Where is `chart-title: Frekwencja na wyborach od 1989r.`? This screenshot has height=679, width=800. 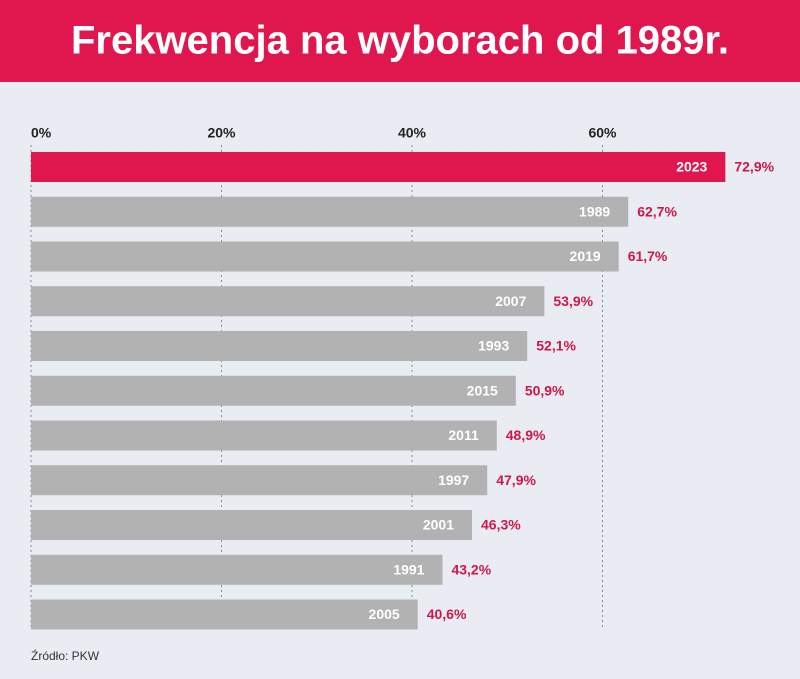 chart-title: Frekwencja na wyborach od 1989r. is located at coordinates (400, 41).